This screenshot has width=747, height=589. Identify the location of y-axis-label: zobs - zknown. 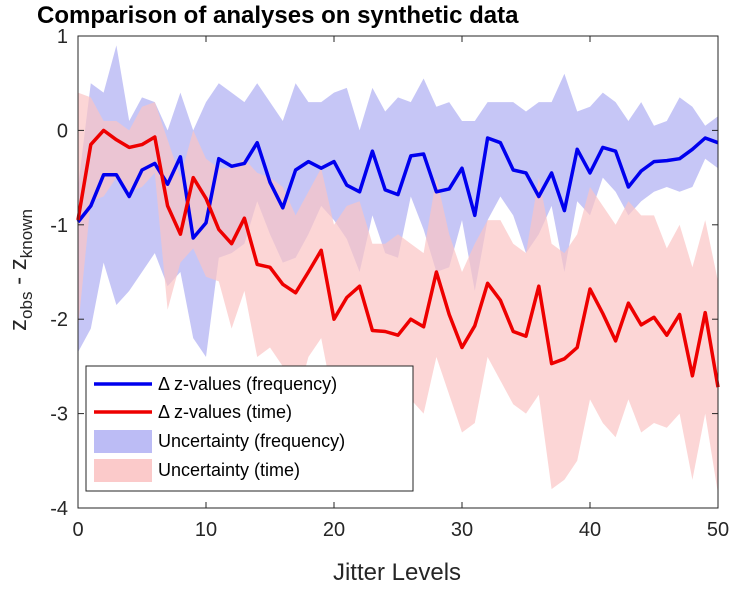
(20, 270).